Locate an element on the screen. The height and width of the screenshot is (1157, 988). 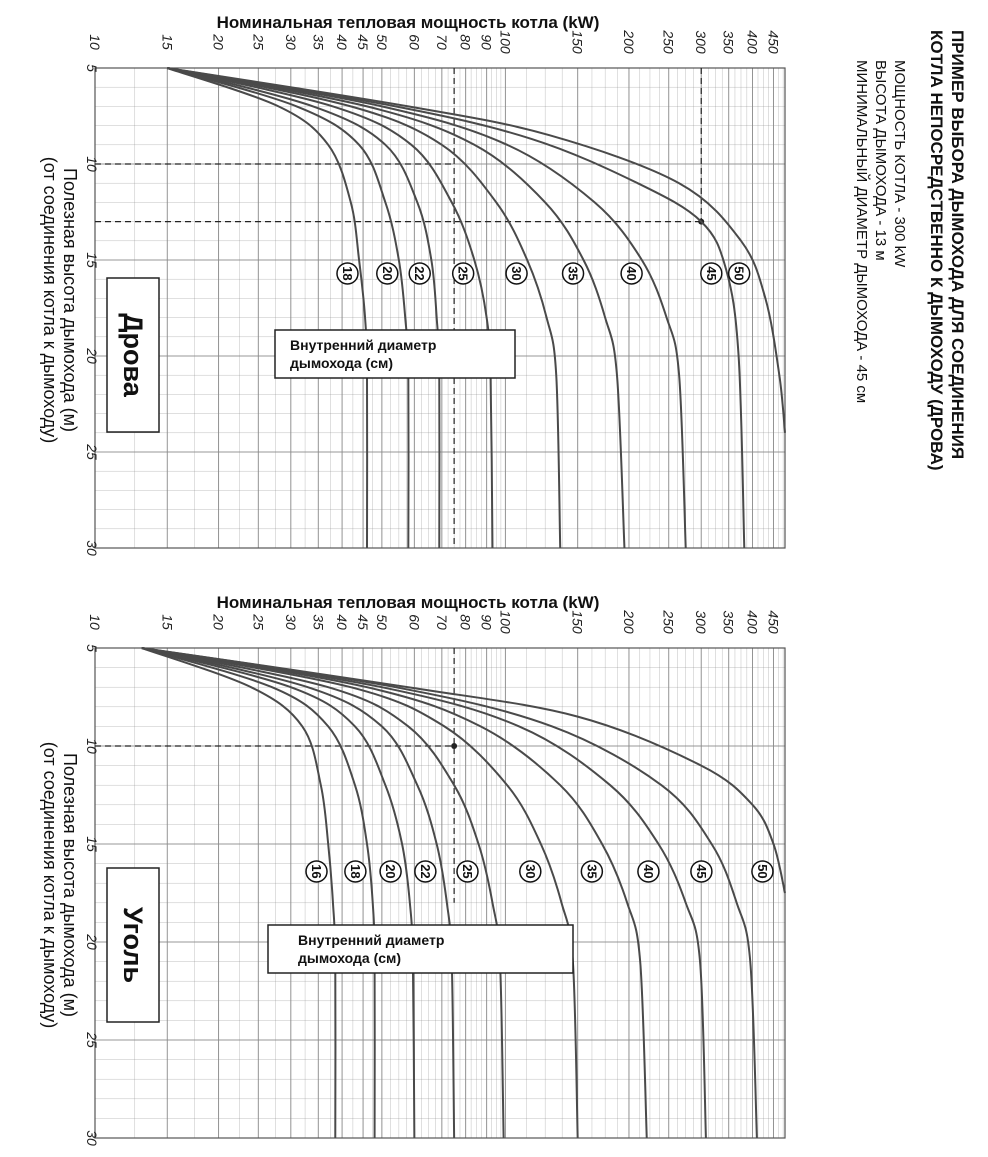
diameter-label-45: 45 is located at coordinates (701, 871).